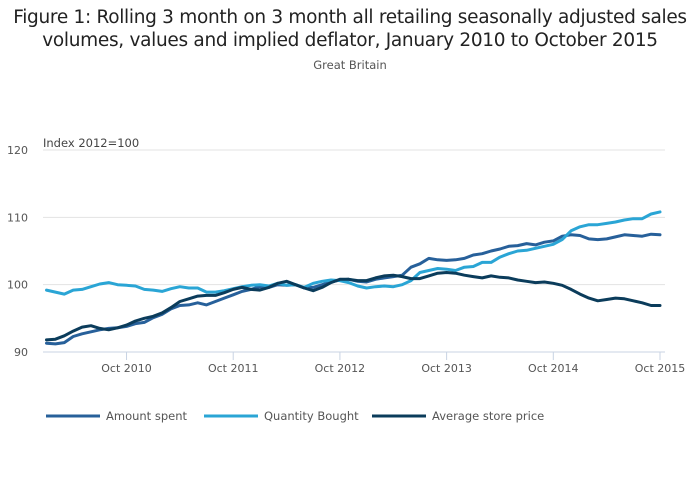 The height and width of the screenshot is (502, 700). Describe the element at coordinates (17, 285) in the screenshot. I see `y-tick-label: 100` at that location.